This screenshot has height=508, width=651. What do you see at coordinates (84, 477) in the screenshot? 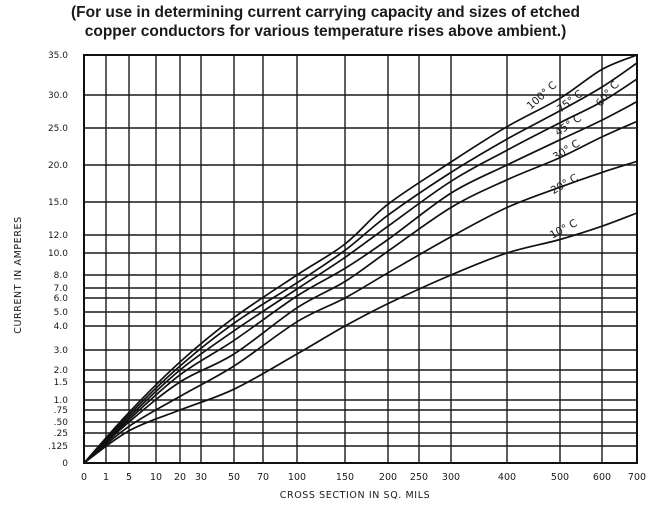
I see `x-tick-label: 0` at bounding box center [84, 477].